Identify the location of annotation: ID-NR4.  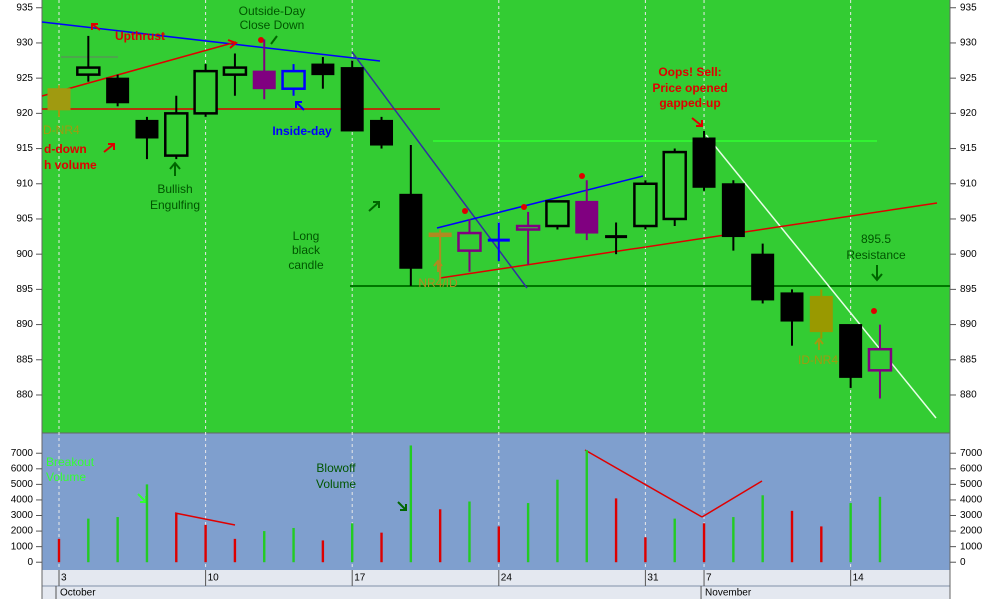
(818, 360).